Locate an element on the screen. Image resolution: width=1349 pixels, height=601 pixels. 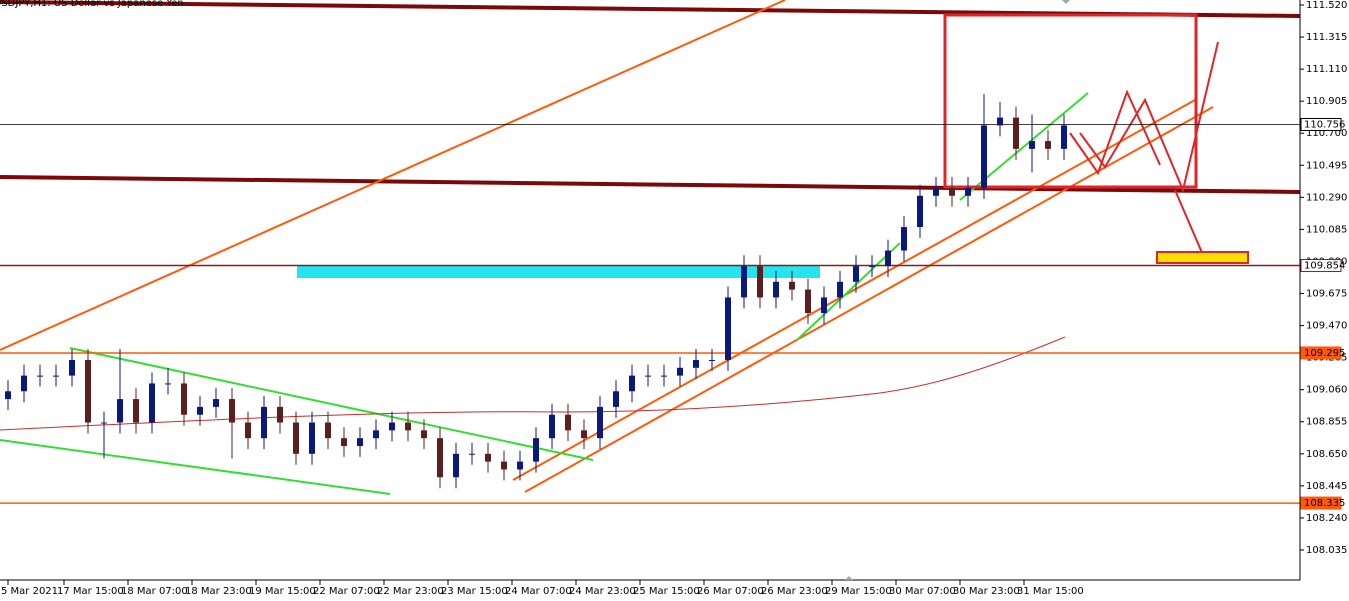
x-tick-label: 24 Mar 23:00 is located at coordinates (602, 591).